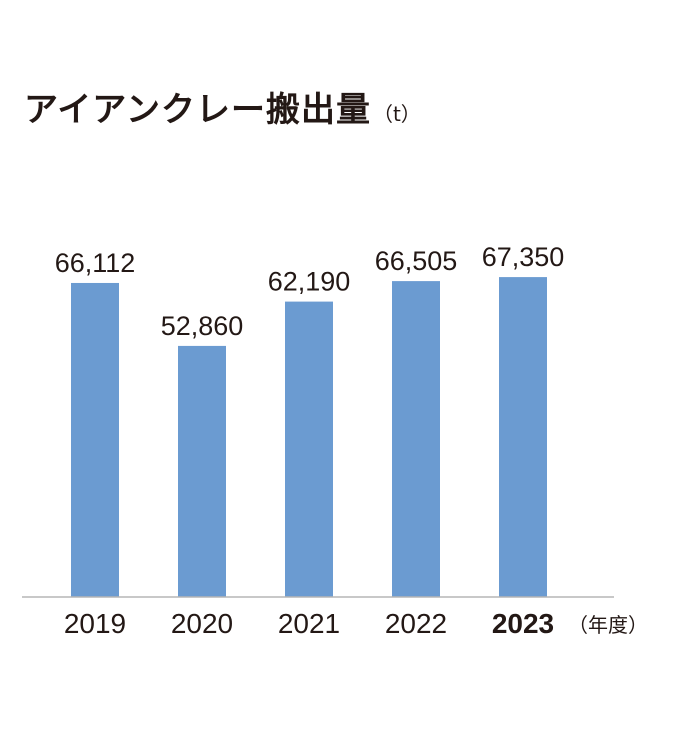  I want to click on bar-2019, so click(95, 439).